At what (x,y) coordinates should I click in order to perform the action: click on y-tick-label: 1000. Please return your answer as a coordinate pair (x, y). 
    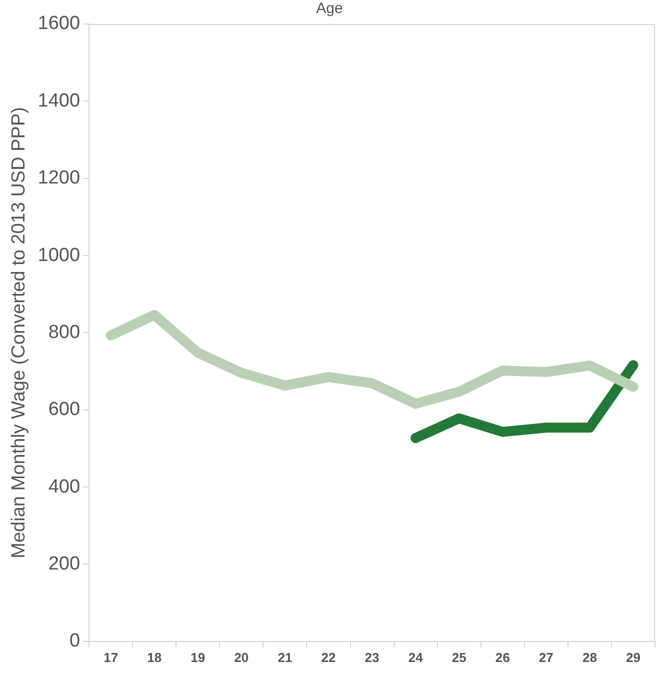
    Looking at the image, I should click on (59, 255).